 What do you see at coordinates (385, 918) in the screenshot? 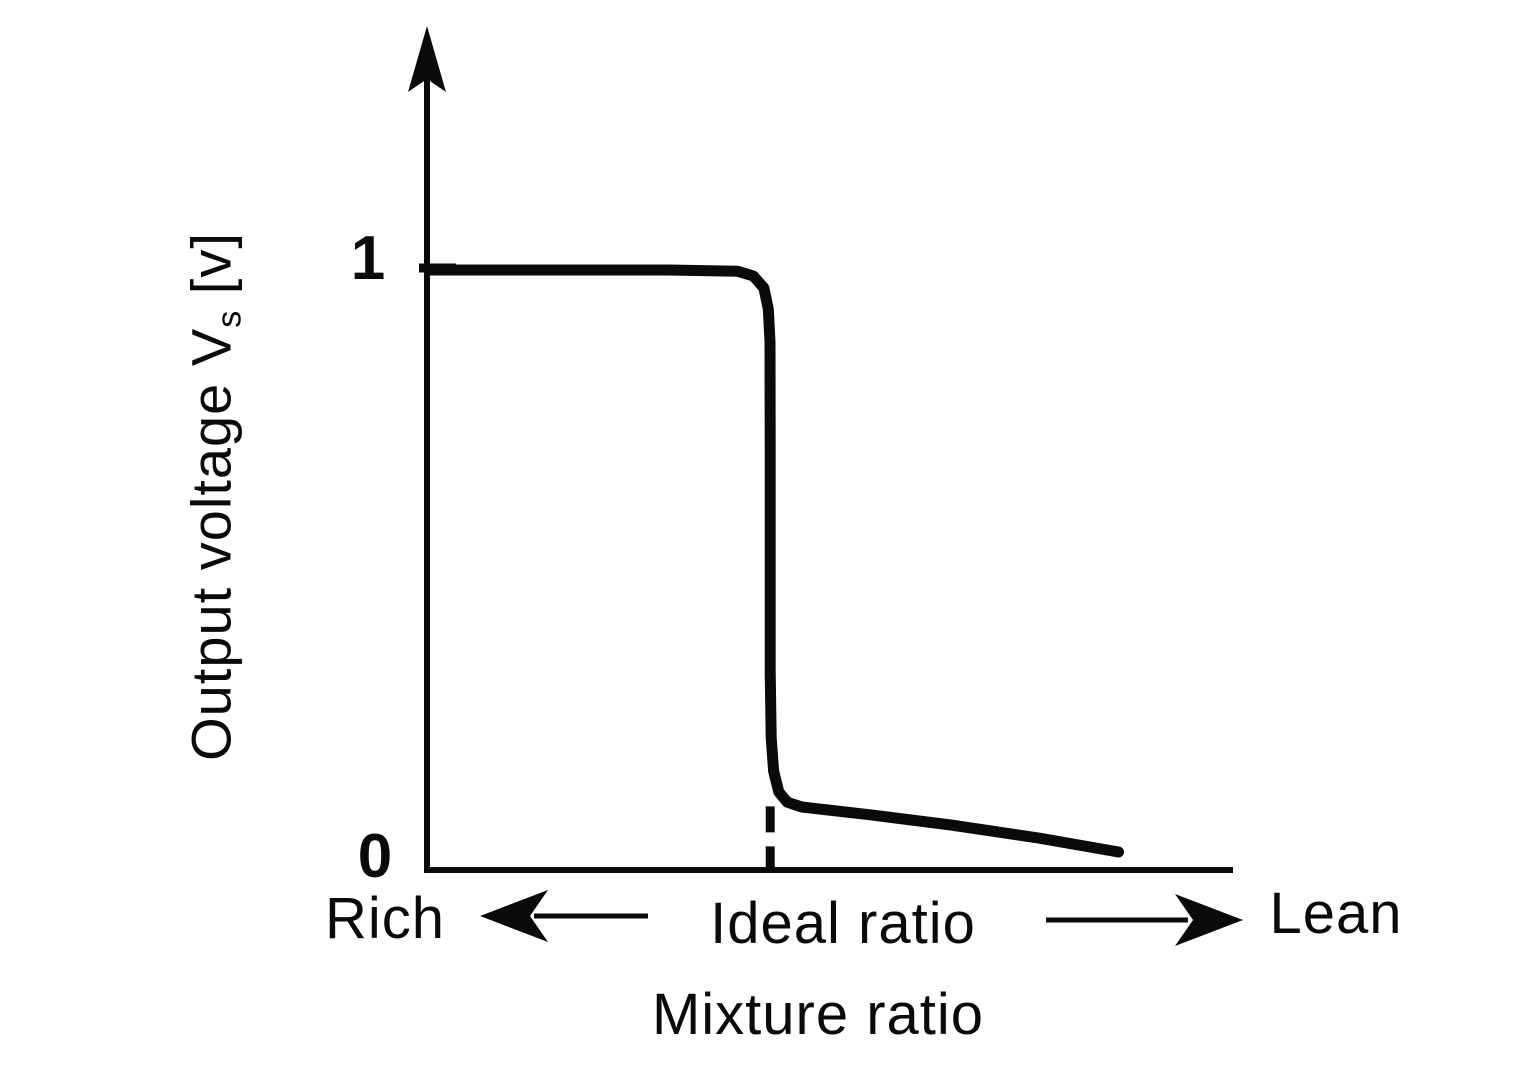
I see `rich-label: Rich` at bounding box center [385, 918].